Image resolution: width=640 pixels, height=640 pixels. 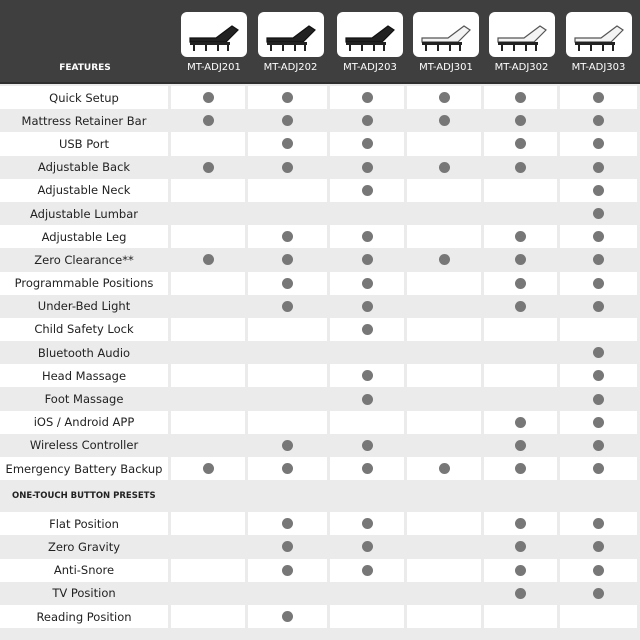 What do you see at coordinates (84, 546) in the screenshot?
I see `feature-label: Zero Gravity` at bounding box center [84, 546].